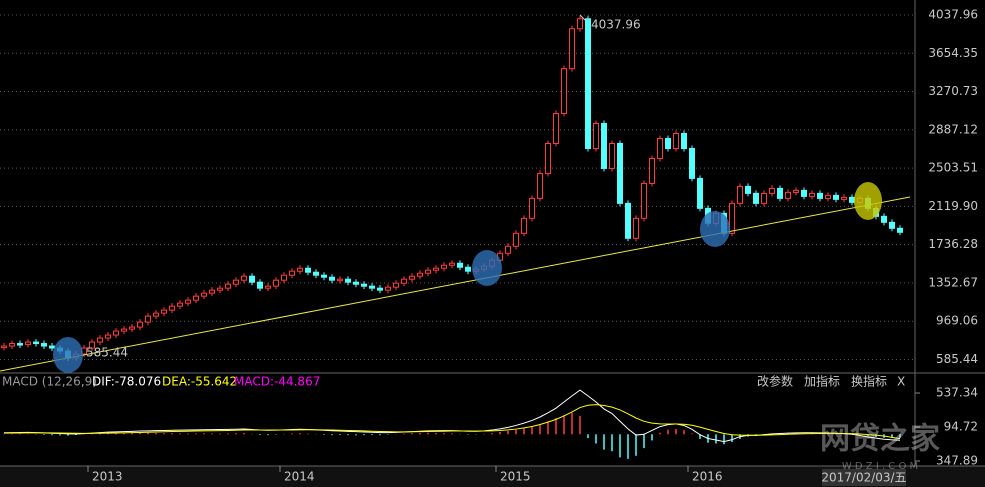  I want to click on close-button: X, so click(901, 382).